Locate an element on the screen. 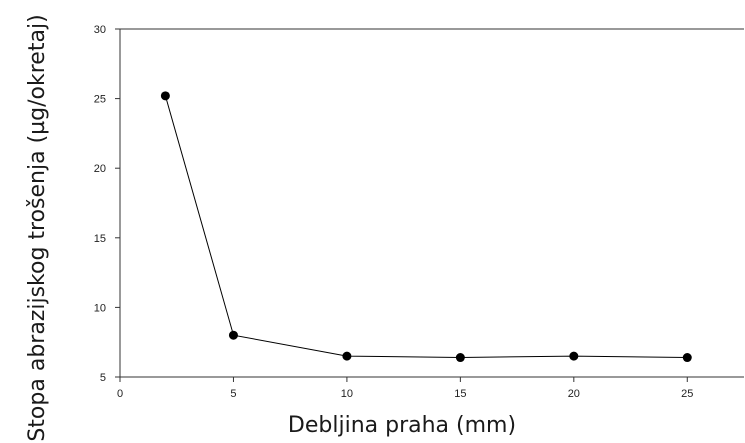  y-tick-label: 15 is located at coordinates (100, 239).